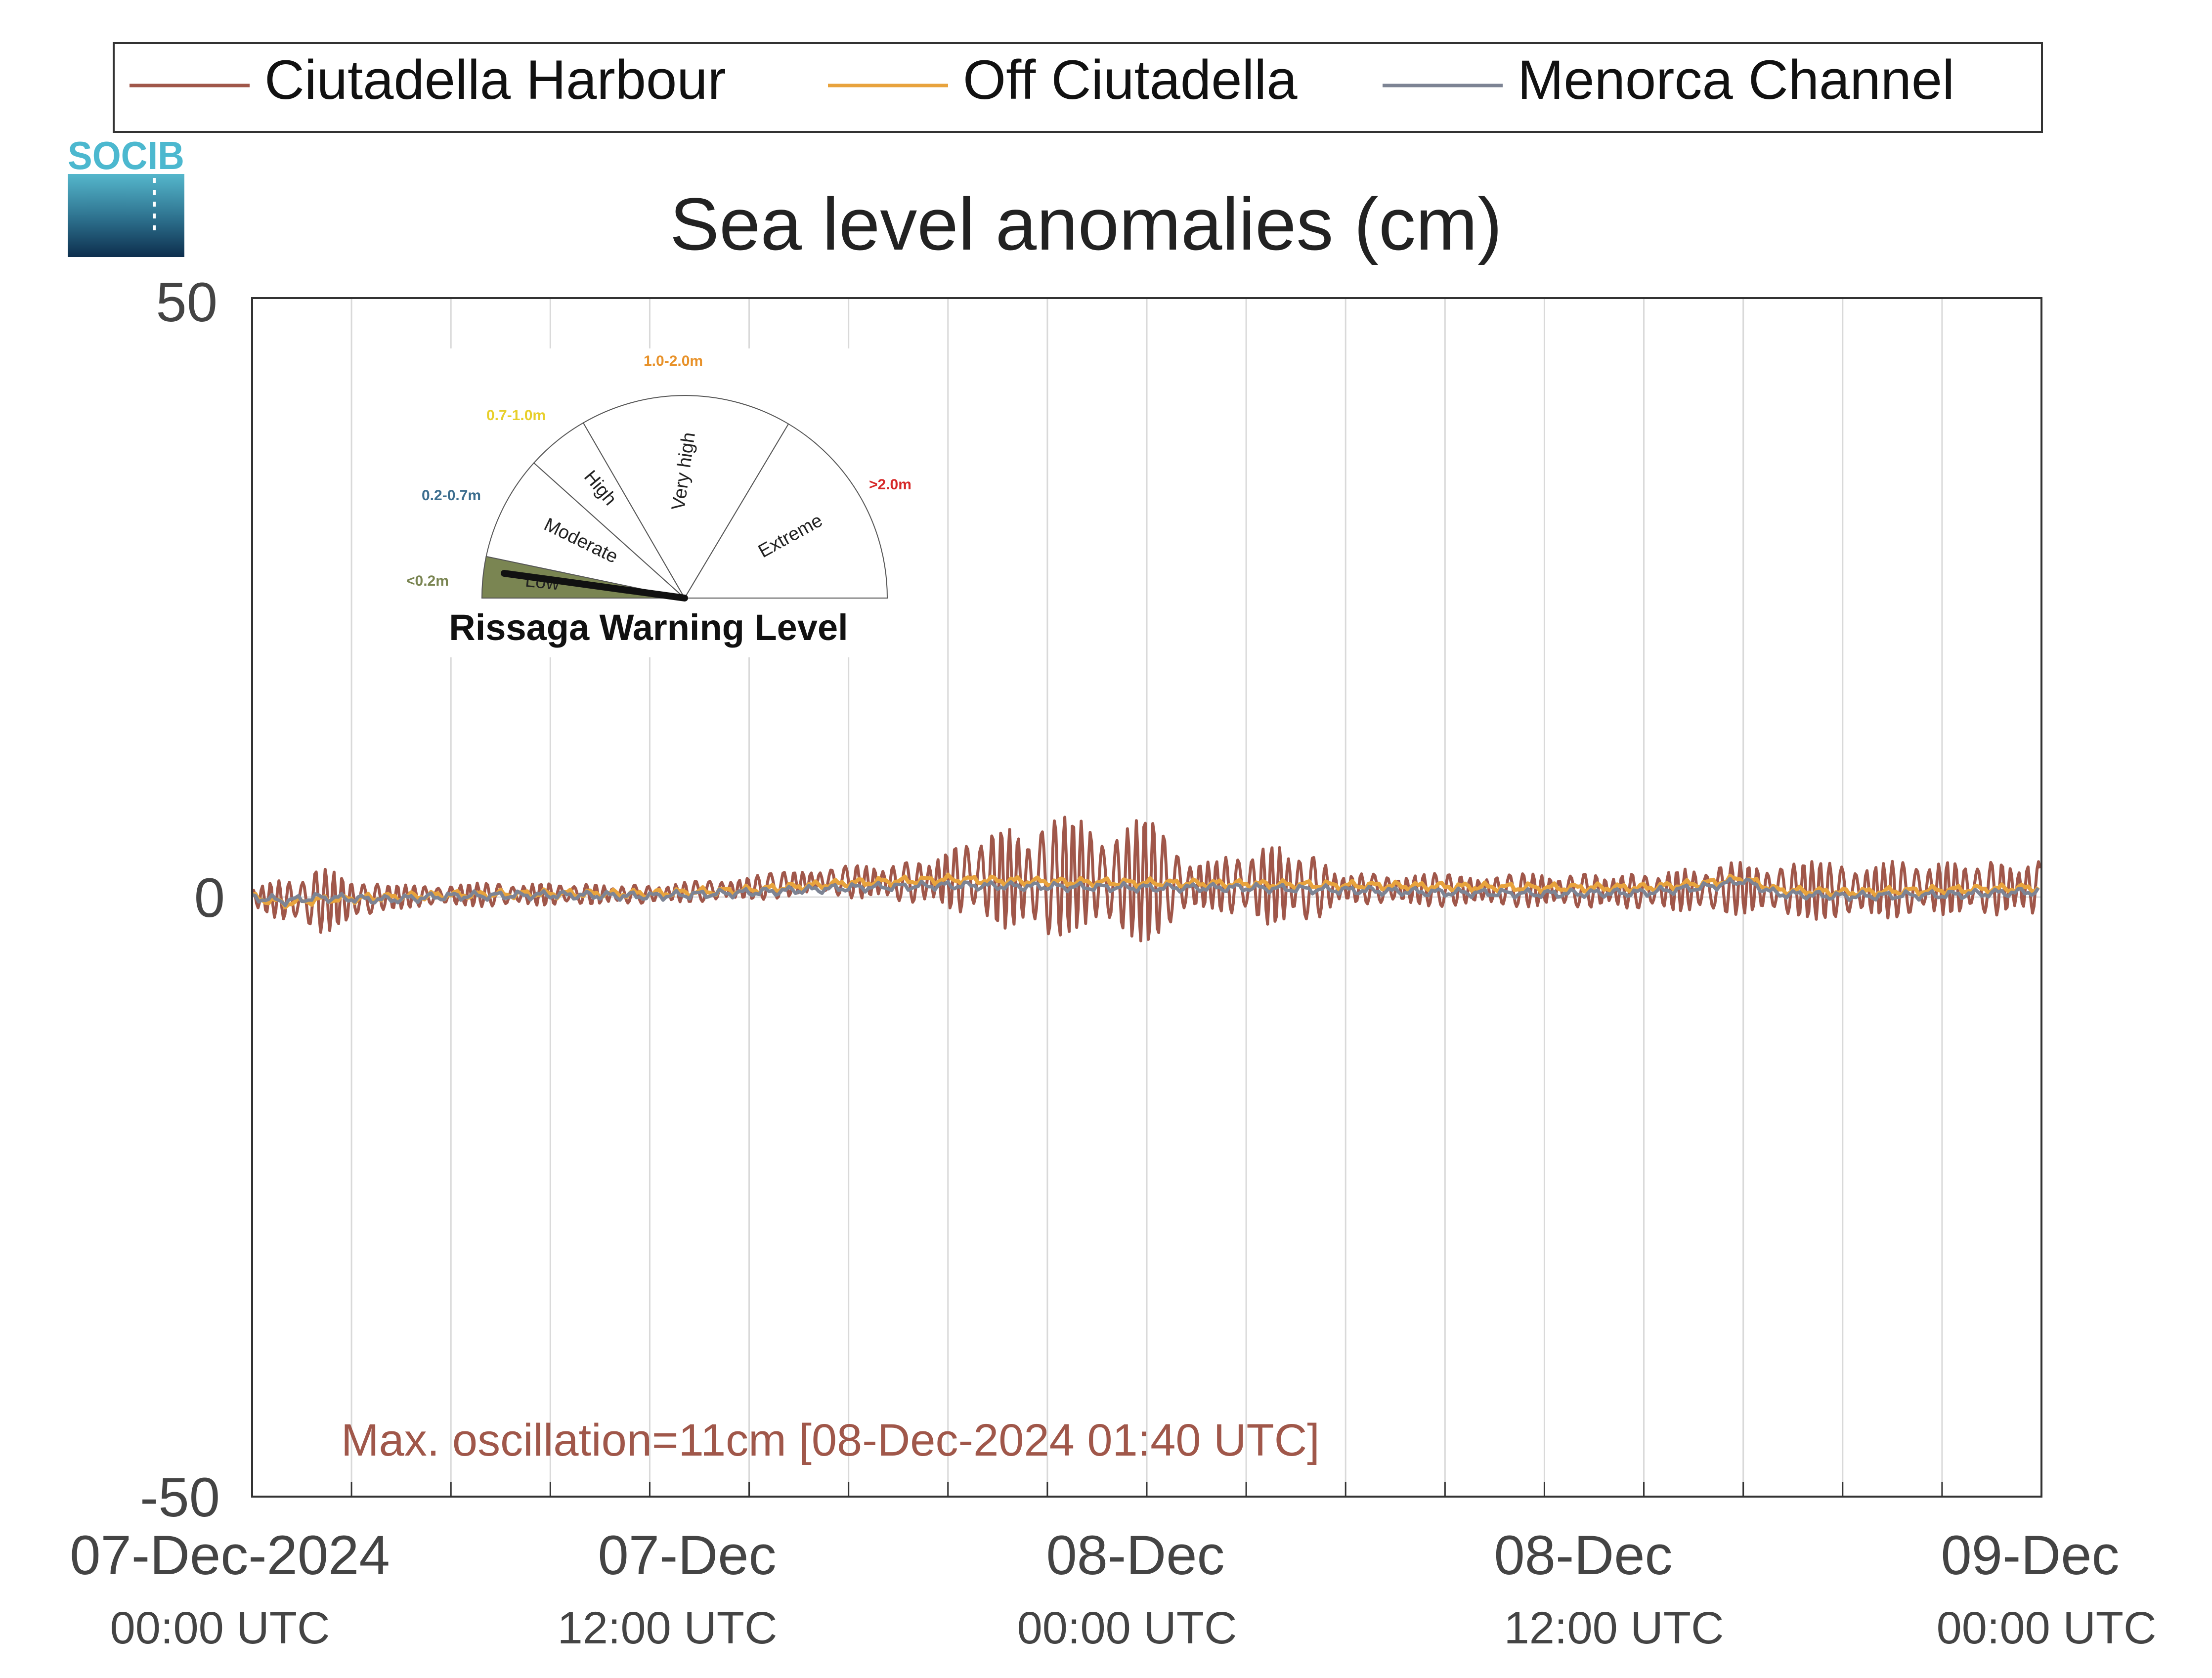 The height and width of the screenshot is (1678, 2212). Describe the element at coordinates (516, 415) in the screenshot. I see `gauge-range-high: 0.7-1.0m` at that location.